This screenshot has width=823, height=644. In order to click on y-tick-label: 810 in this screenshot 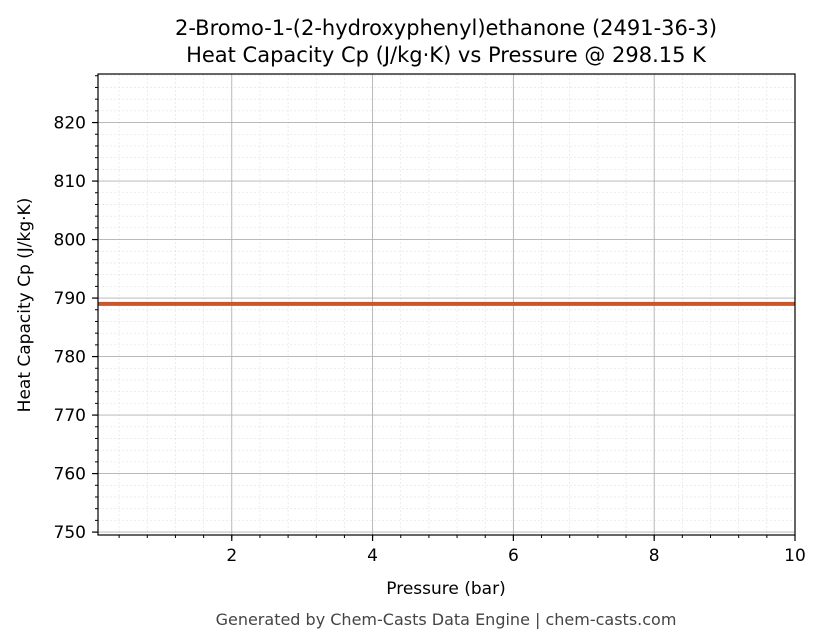, I will do `click(70, 182)`.